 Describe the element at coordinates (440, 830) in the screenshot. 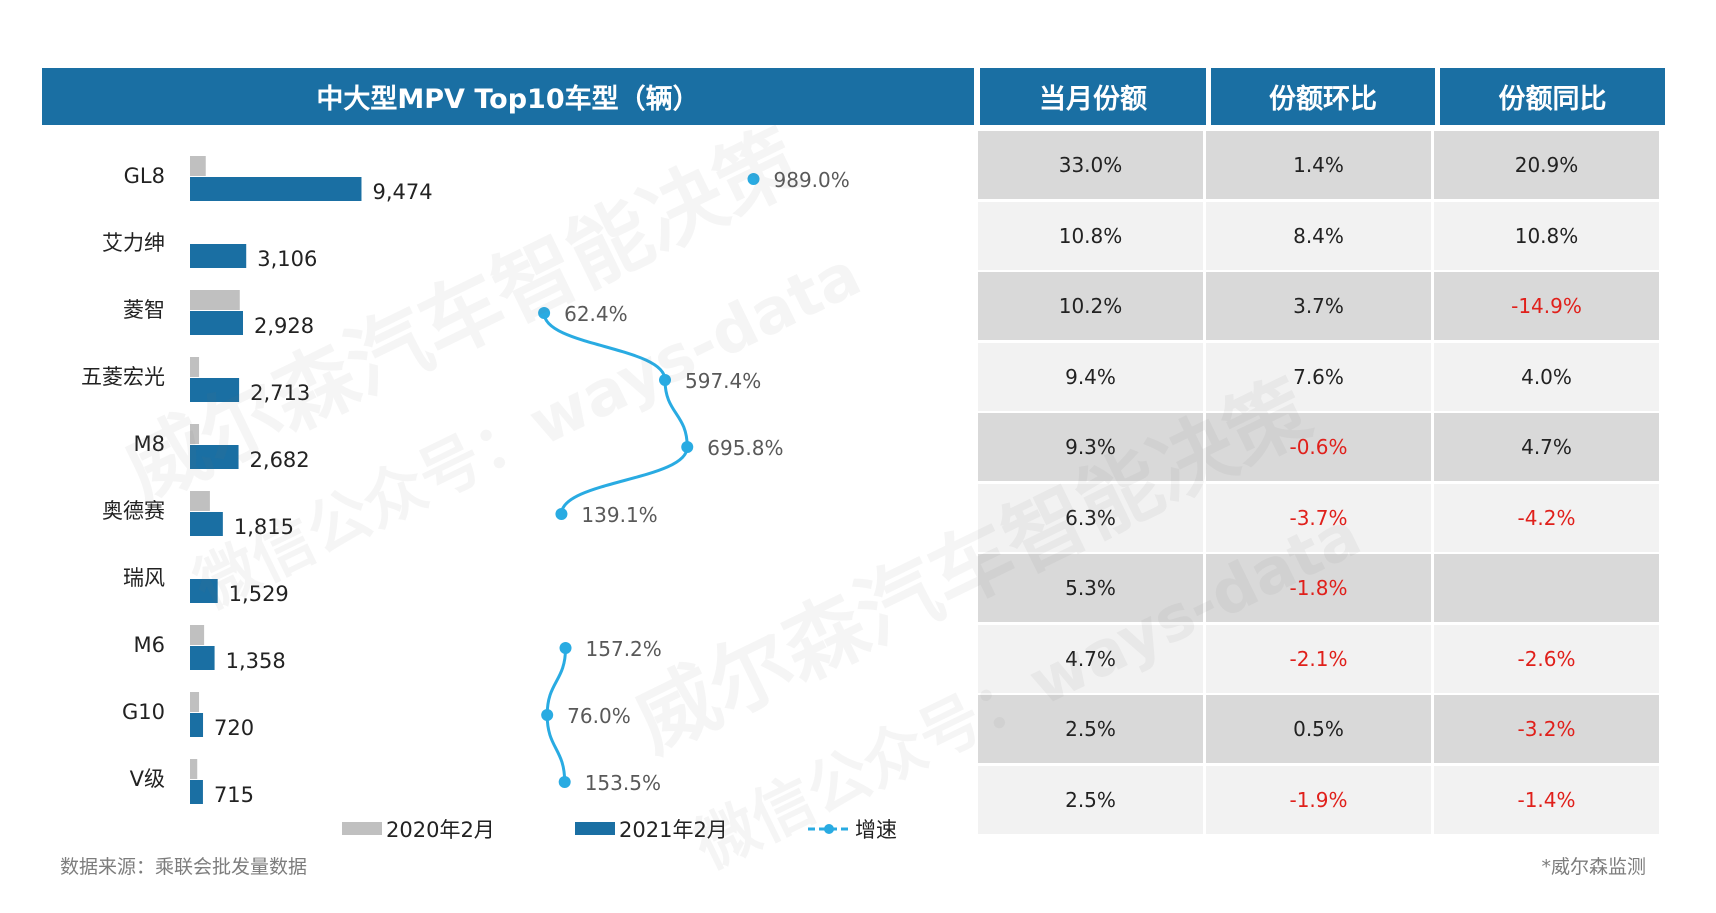

I see `legend-label-2020: 2020年2月` at that location.